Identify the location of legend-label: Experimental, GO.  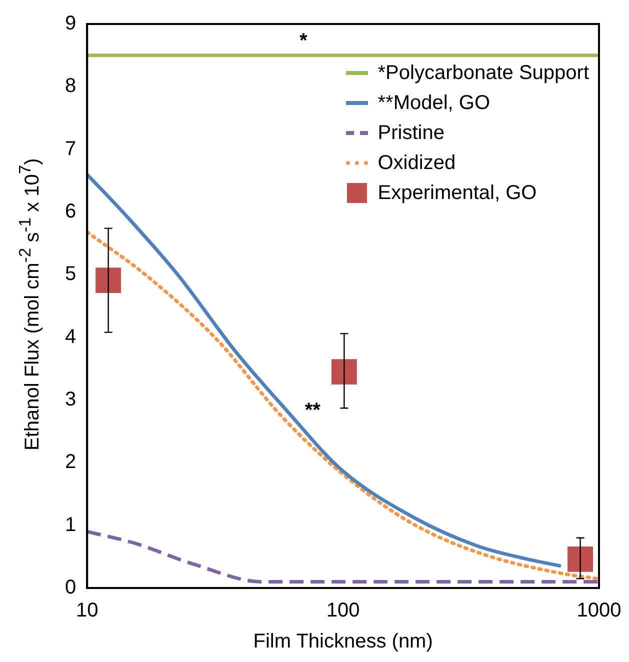
(457, 193).